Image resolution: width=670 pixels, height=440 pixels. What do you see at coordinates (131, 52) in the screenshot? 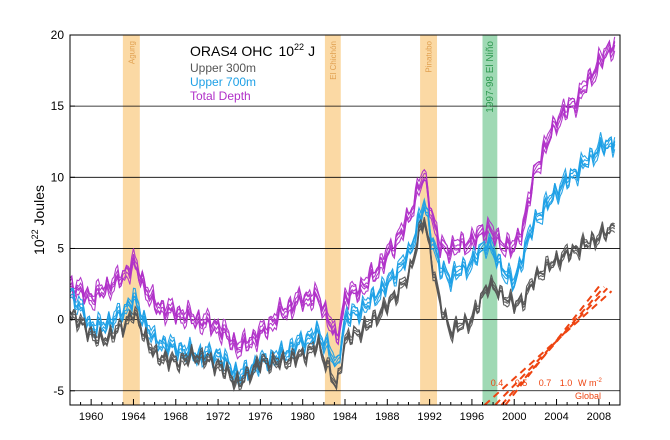
I see `event-label: Agung` at bounding box center [131, 52].